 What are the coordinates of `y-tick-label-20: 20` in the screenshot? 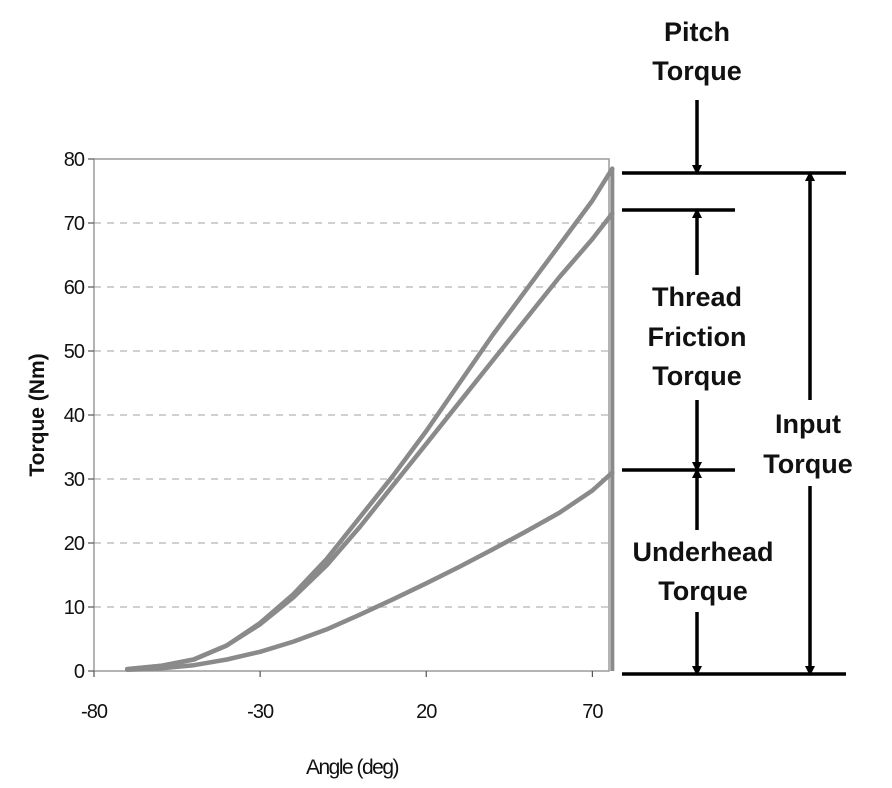 It's located at (74, 544).